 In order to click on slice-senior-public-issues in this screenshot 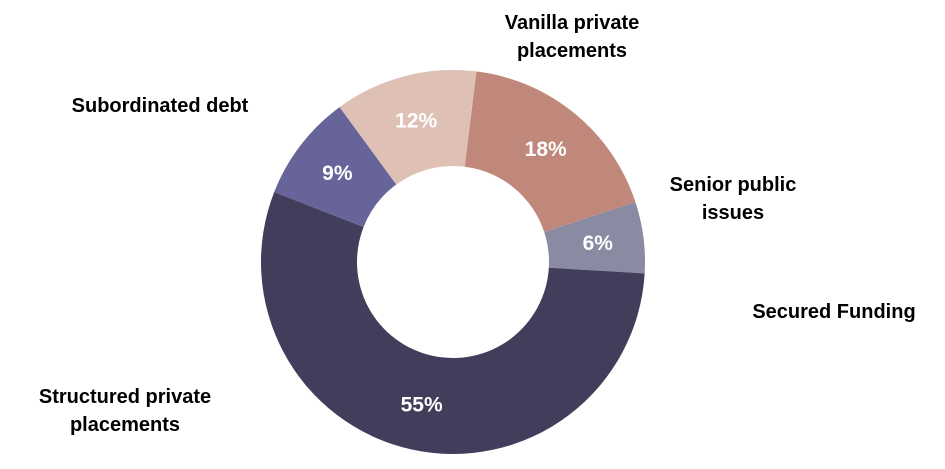, I will do `click(550, 152)`.